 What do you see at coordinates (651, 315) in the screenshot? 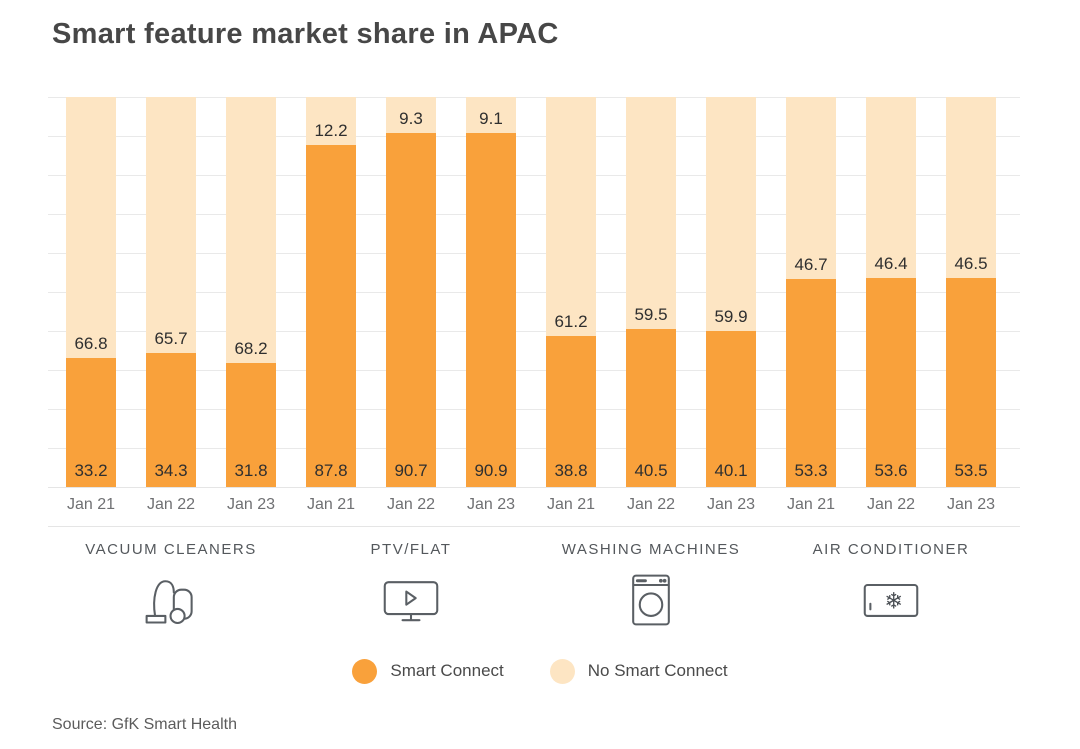
I see `no-smart-connect-value-label: 59.5` at bounding box center [651, 315].